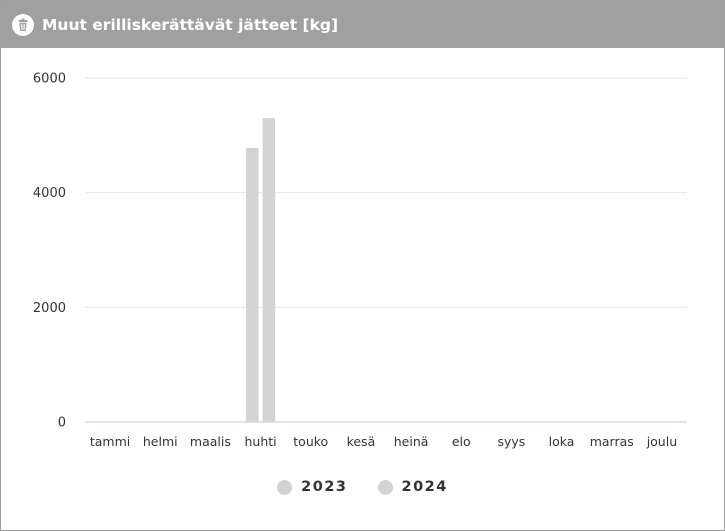 Image resolution: width=725 pixels, height=531 pixels. What do you see at coordinates (324, 487) in the screenshot?
I see `legend-label: 2023` at bounding box center [324, 487].